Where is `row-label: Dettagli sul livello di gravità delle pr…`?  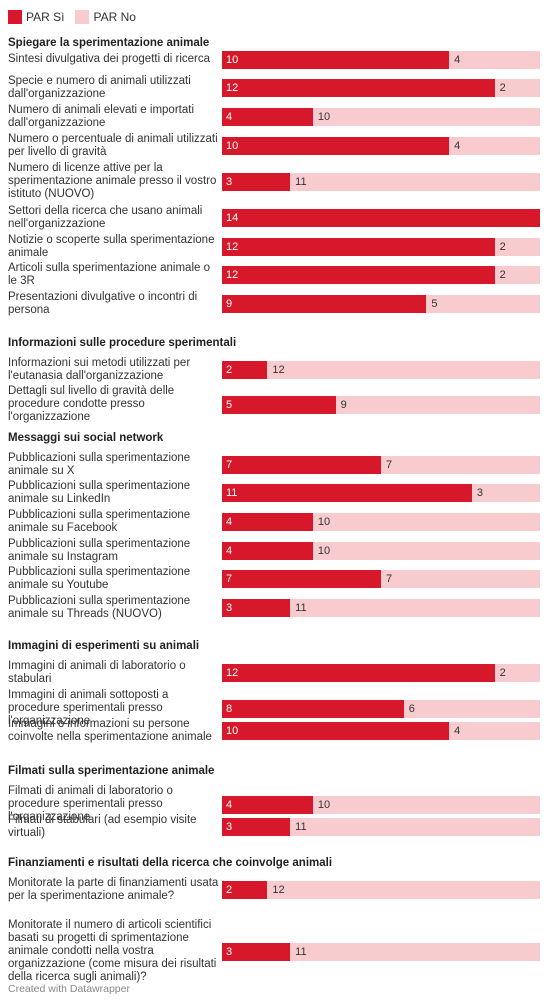
row-label: Dettagli sul livello di gravità delle pr… is located at coordinates (91, 404).